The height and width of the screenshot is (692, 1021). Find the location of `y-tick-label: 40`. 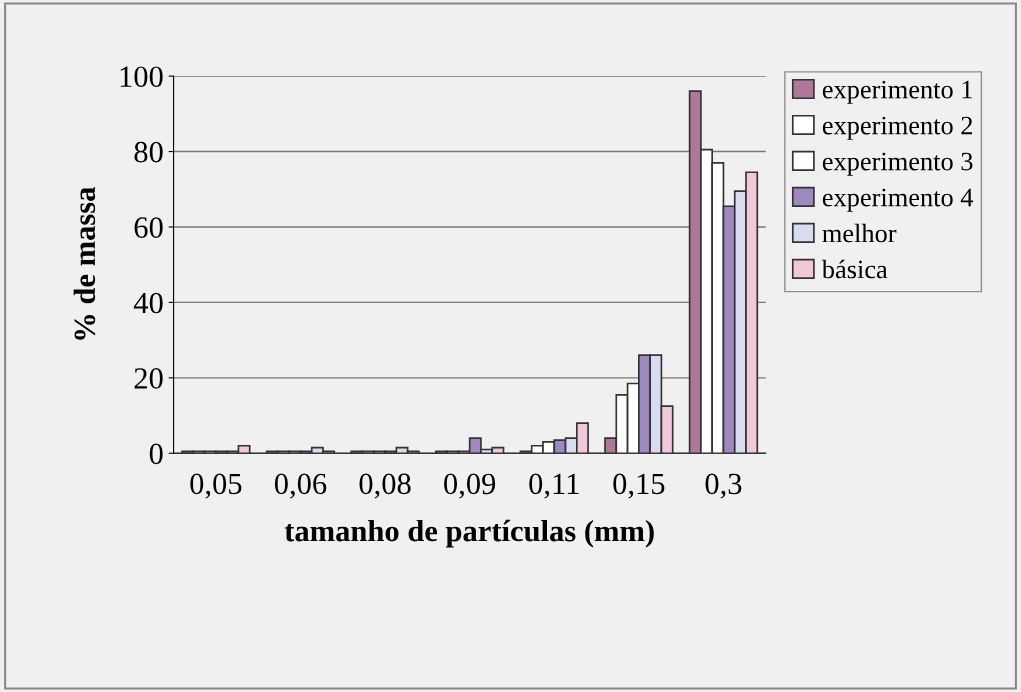

y-tick-label: 40 is located at coordinates (148, 303).